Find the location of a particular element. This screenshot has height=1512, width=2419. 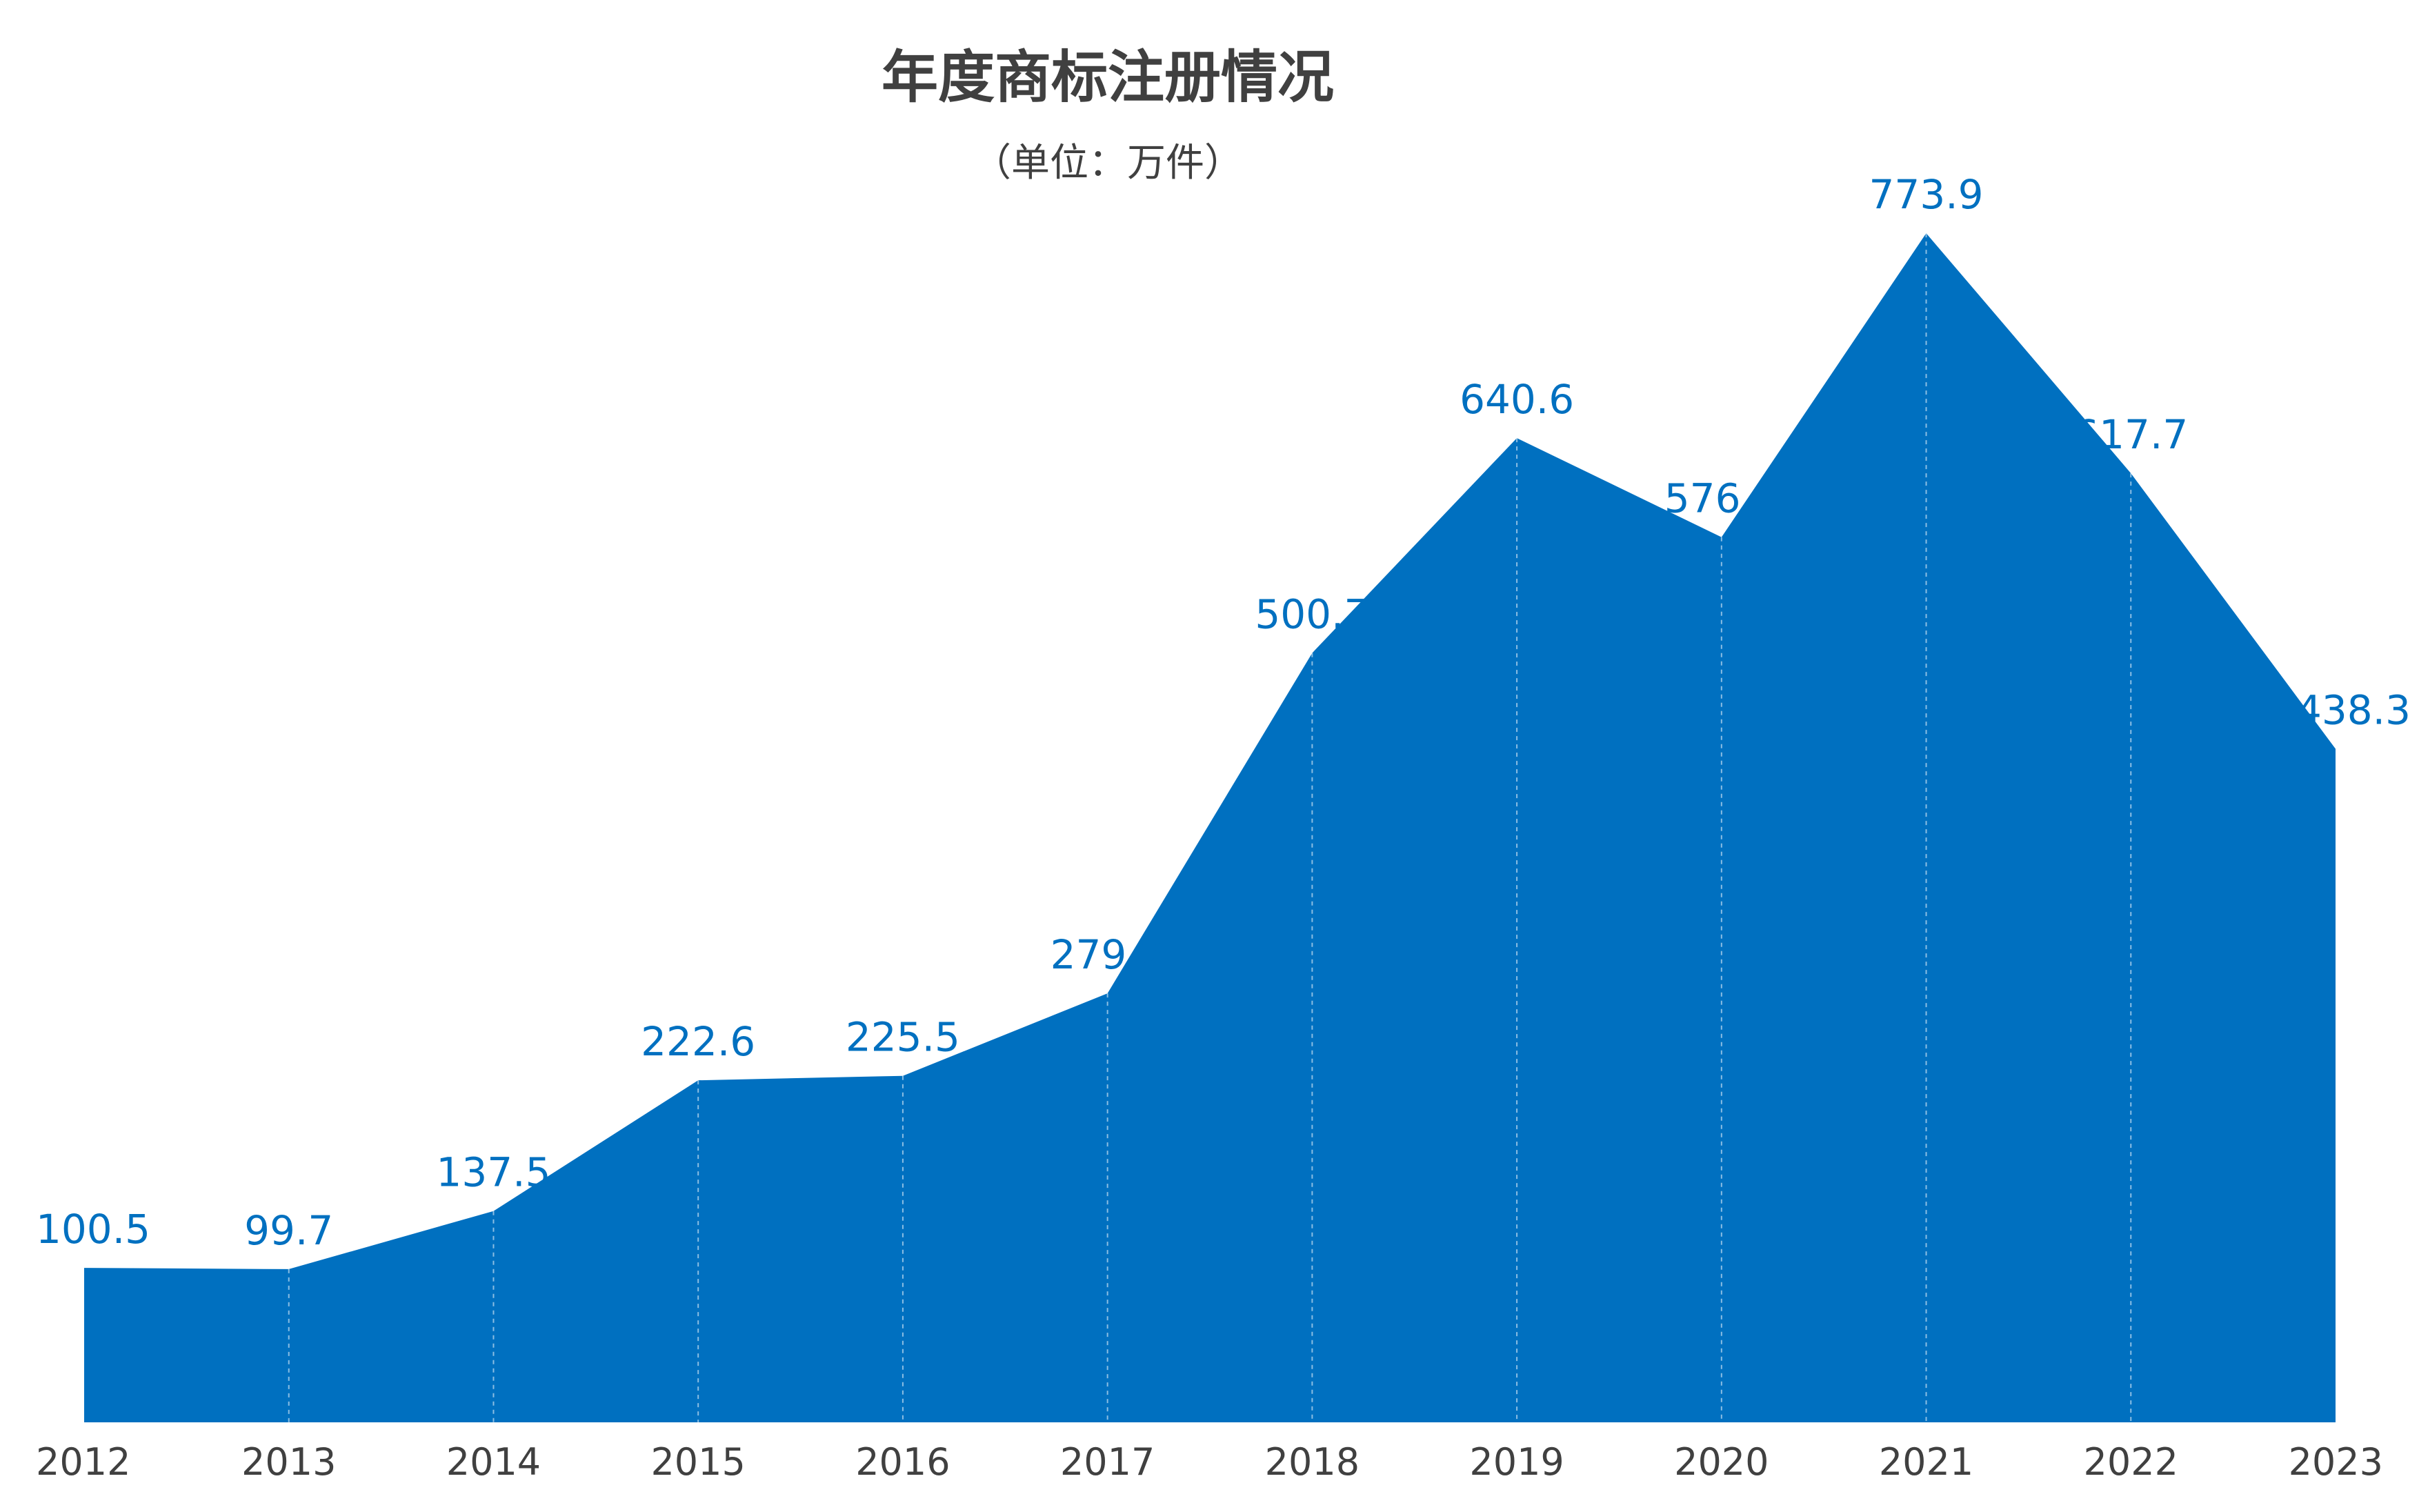

data-label-2017: 279.2 is located at coordinates (1108, 955).